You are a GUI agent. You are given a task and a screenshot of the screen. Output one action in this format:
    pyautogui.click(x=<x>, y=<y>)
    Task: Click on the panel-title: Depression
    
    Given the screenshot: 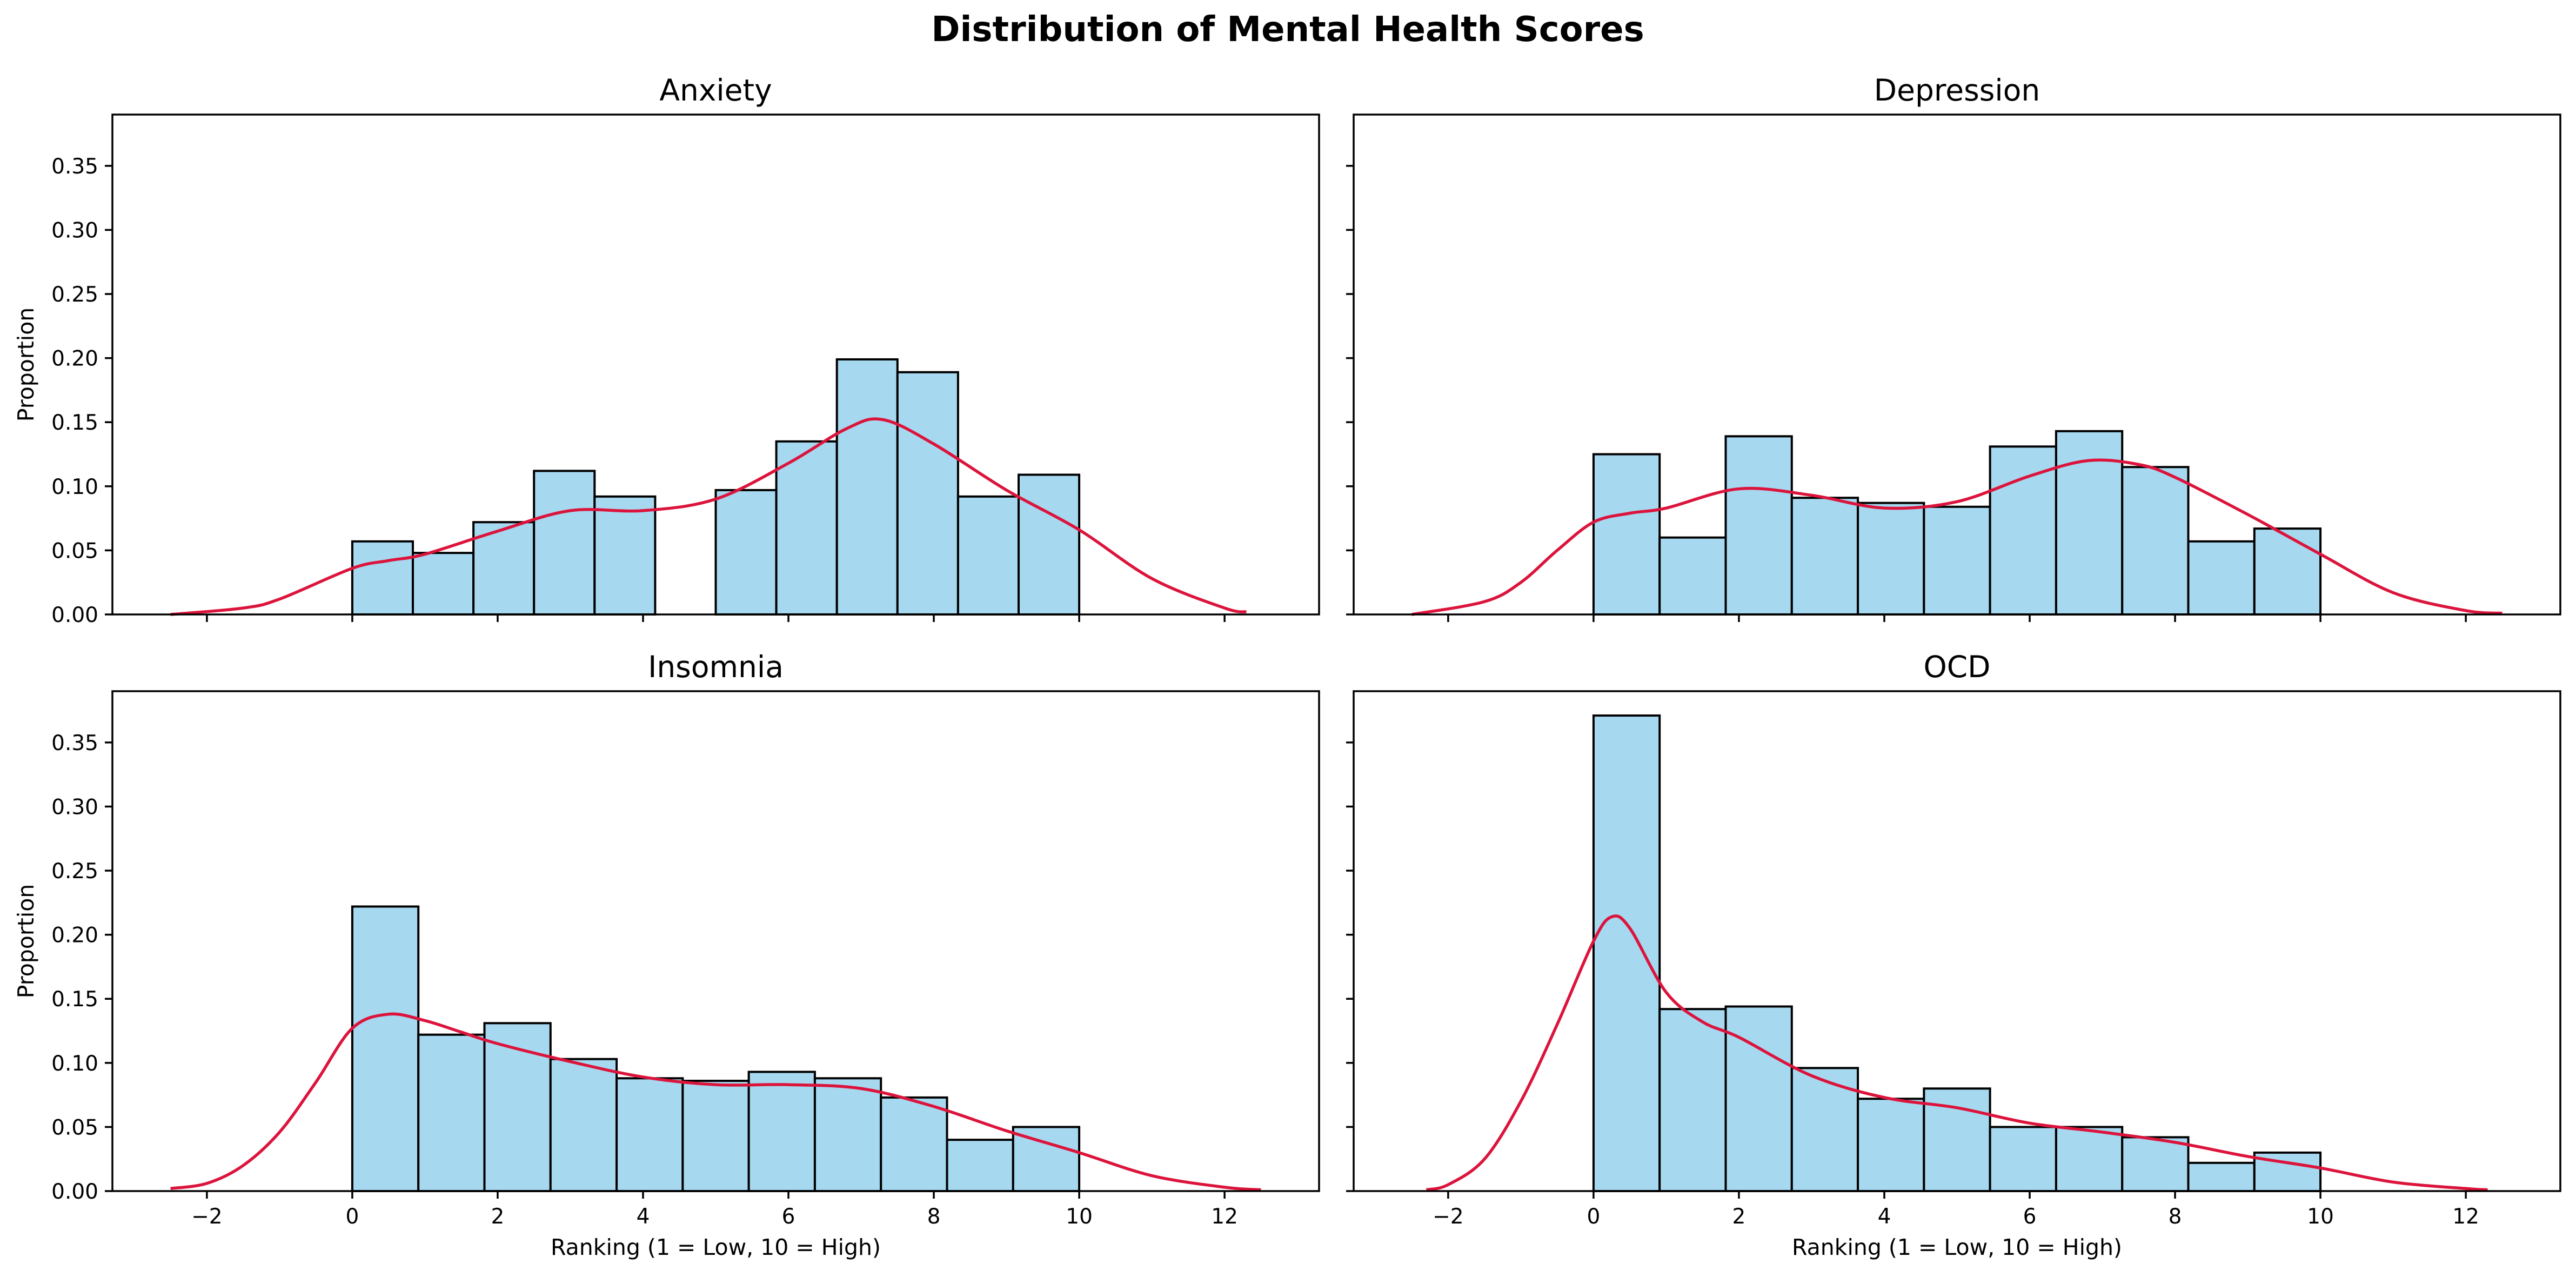 What is the action you would take?
    pyautogui.click(x=1957, y=90)
    